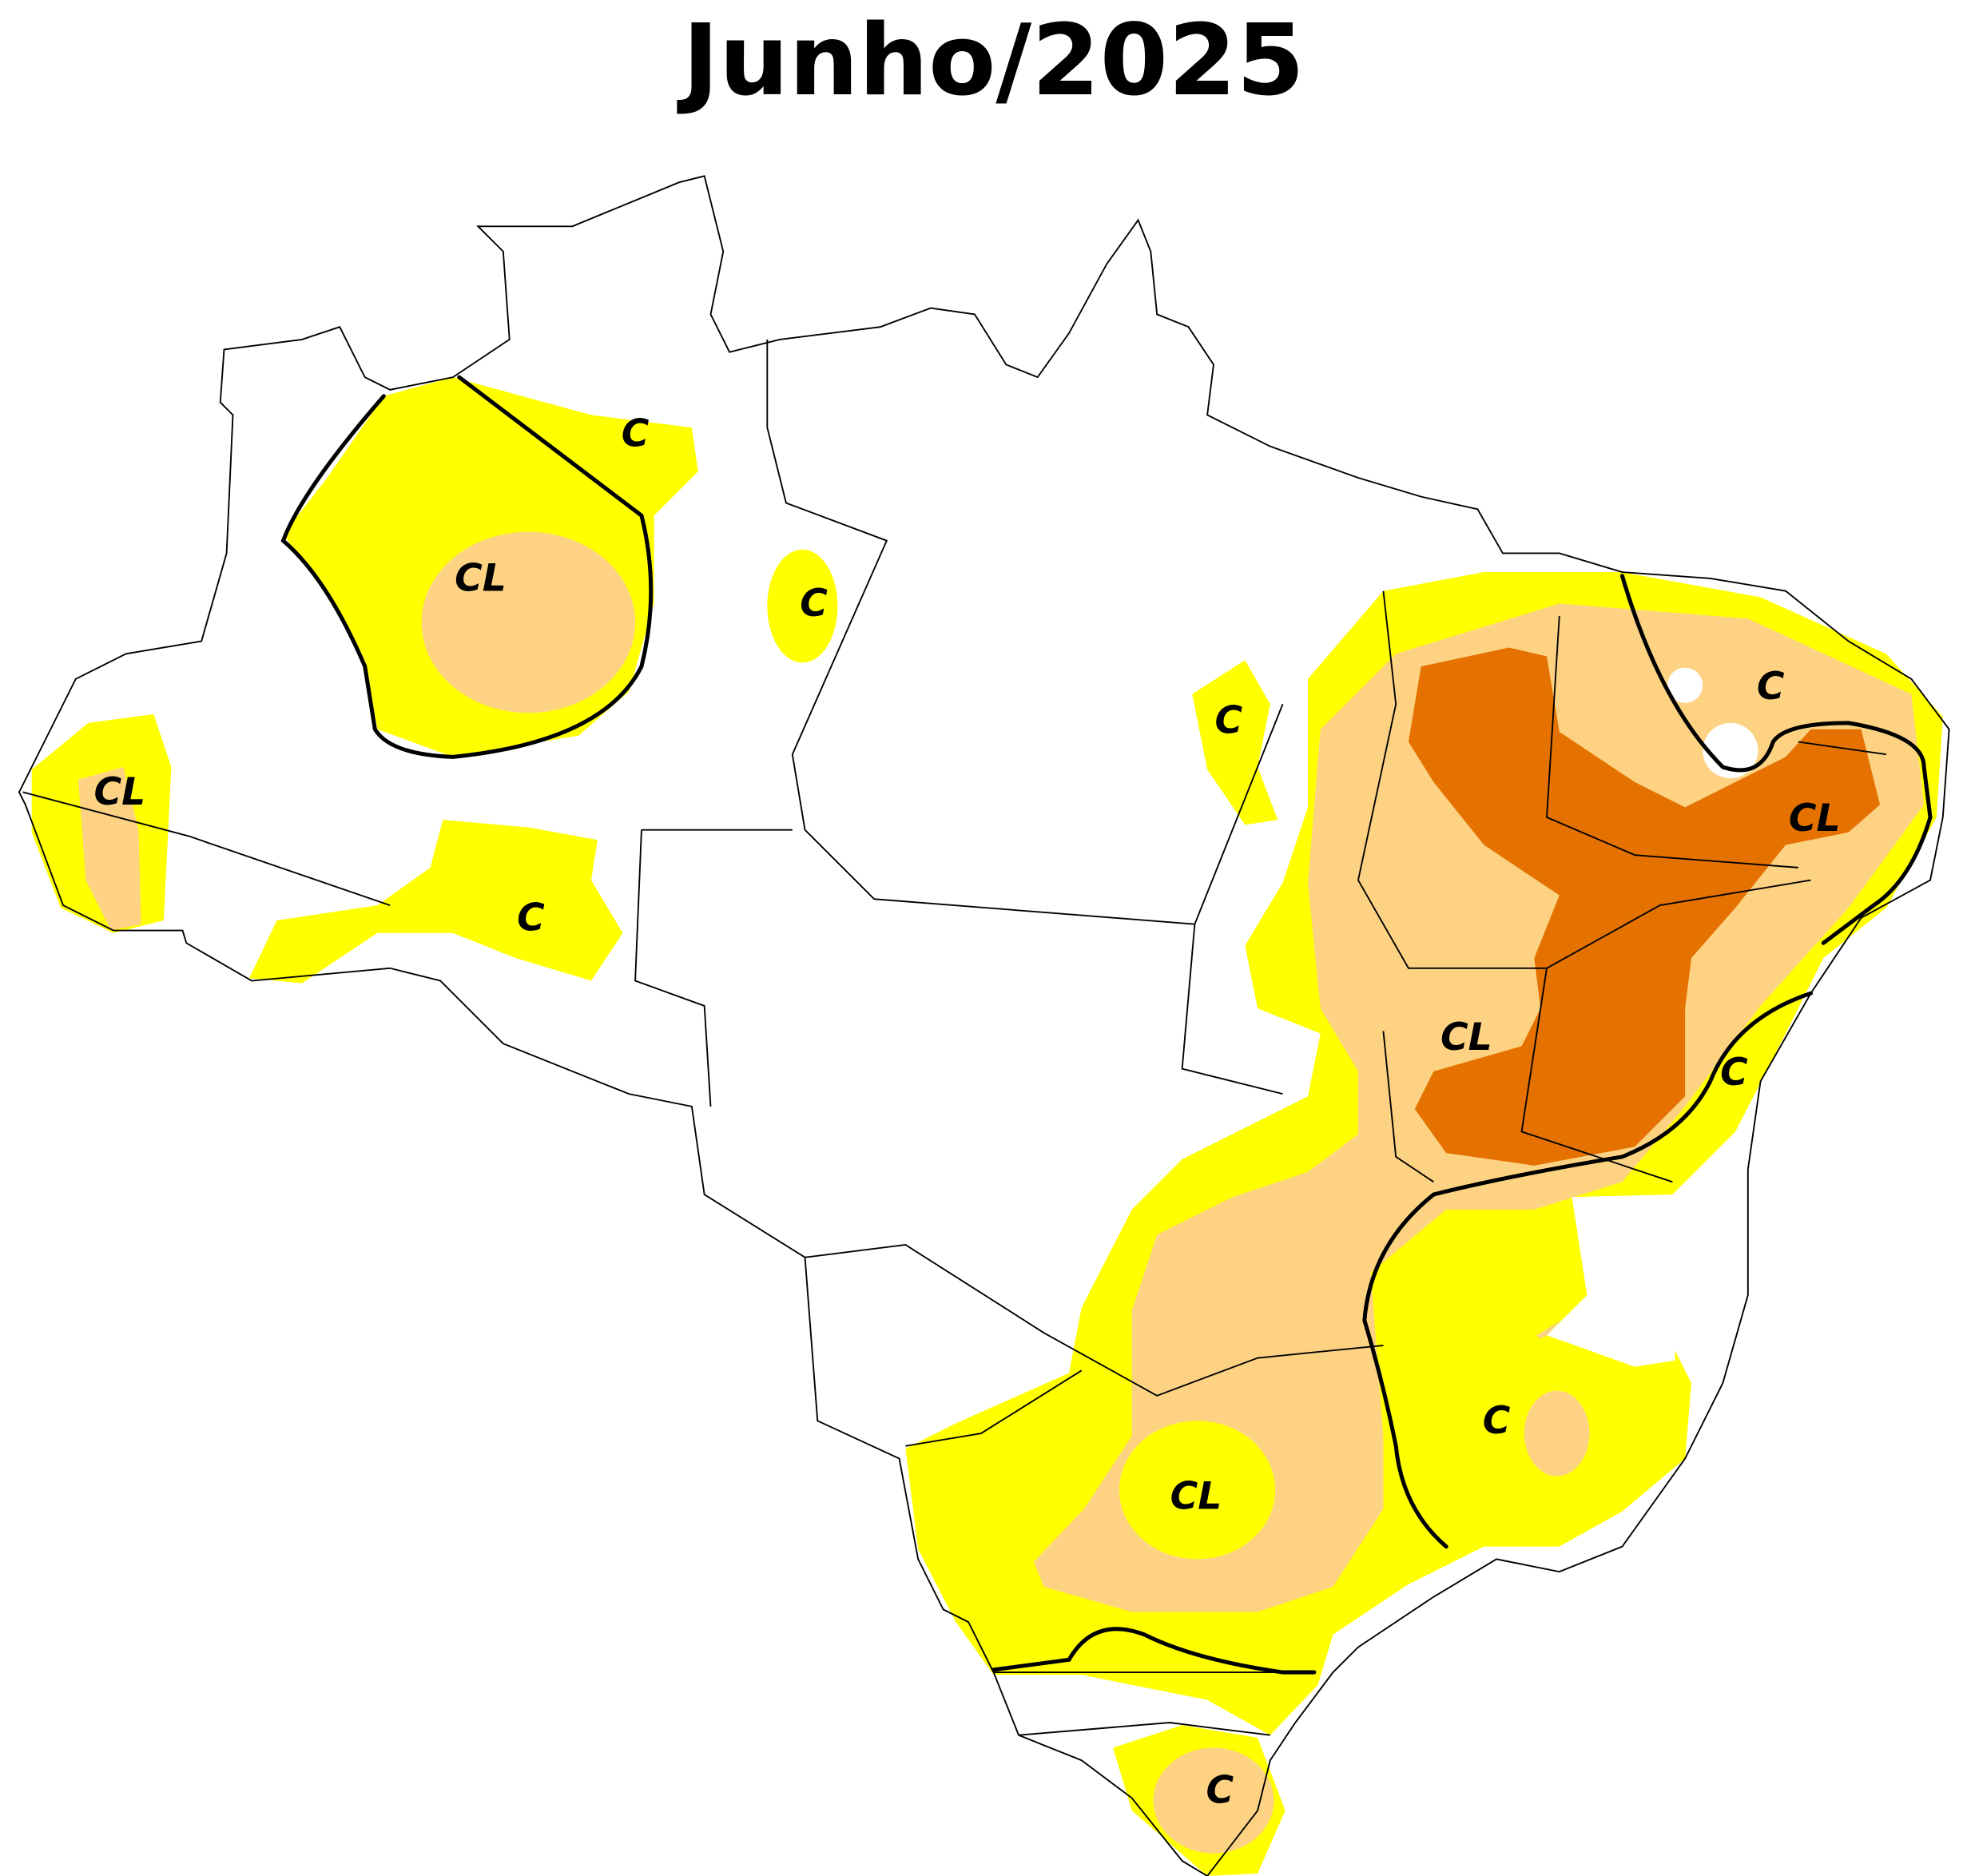 This screenshot has width=1967, height=1876. What do you see at coordinates (991, 60) in the screenshot?
I see `map-title: Junho/2025` at bounding box center [991, 60].